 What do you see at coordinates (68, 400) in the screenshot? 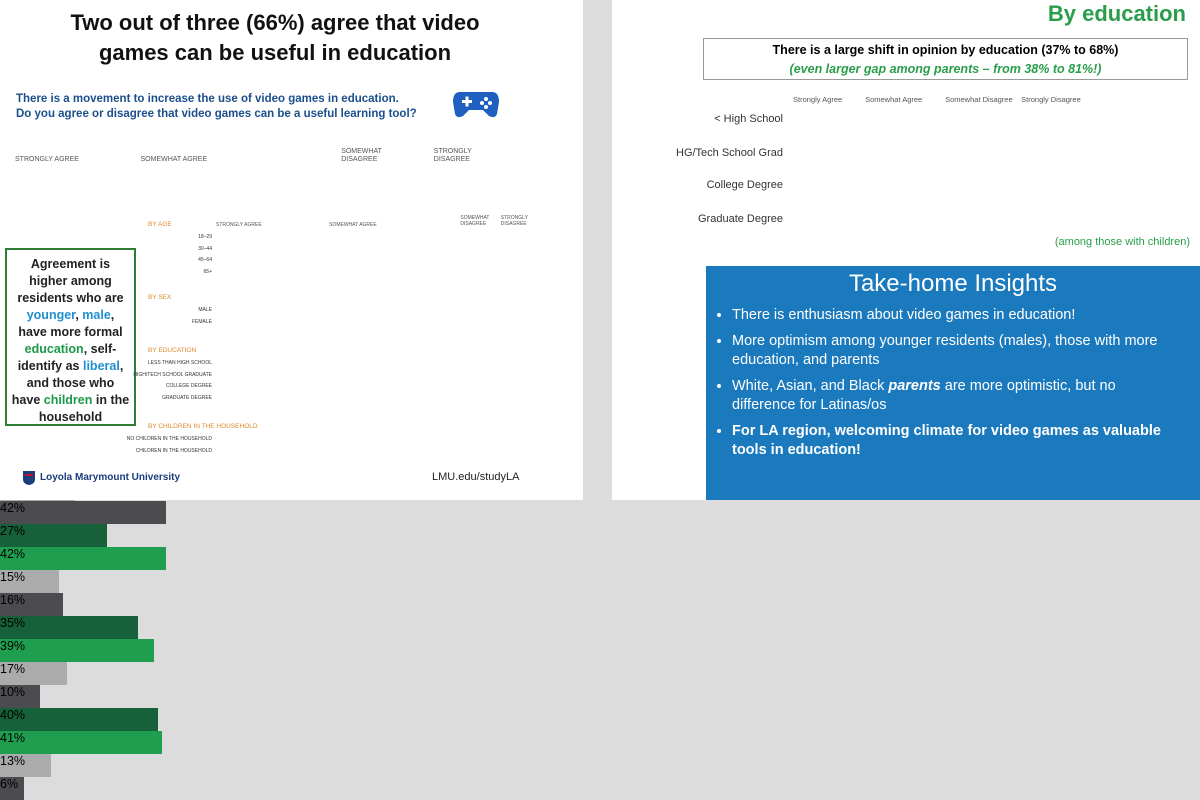
I see `callout-text: children` at bounding box center [68, 400].